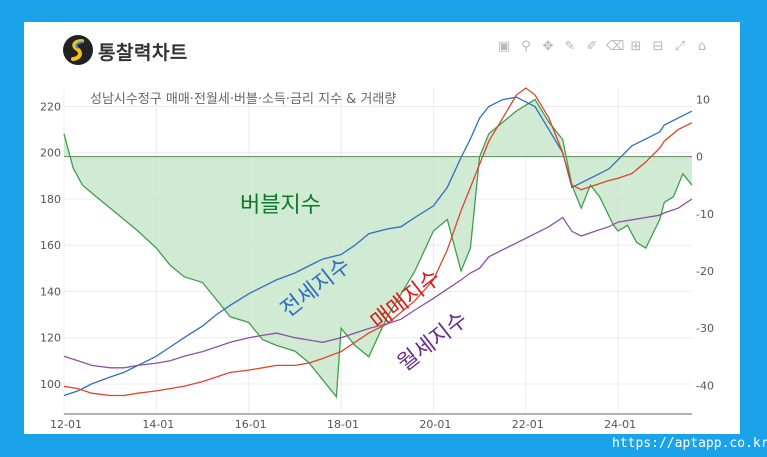 Image resolution: width=767 pixels, height=457 pixels. What do you see at coordinates (703, 99) in the screenshot?
I see `y-right-tick-label: 10` at bounding box center [703, 99].